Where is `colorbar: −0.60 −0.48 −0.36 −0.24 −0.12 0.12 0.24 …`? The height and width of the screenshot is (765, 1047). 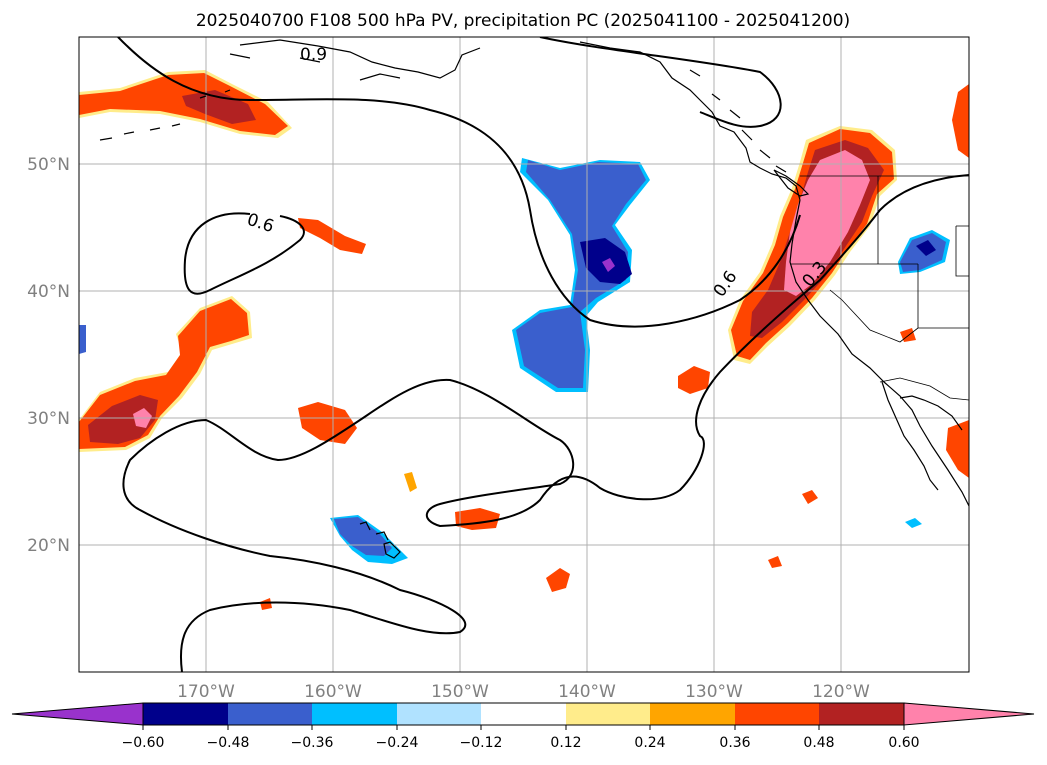
colorbar: −0.60 −0.48 −0.36 −0.24 −0.12 0.12 0.24 … is located at coordinates (523, 726).